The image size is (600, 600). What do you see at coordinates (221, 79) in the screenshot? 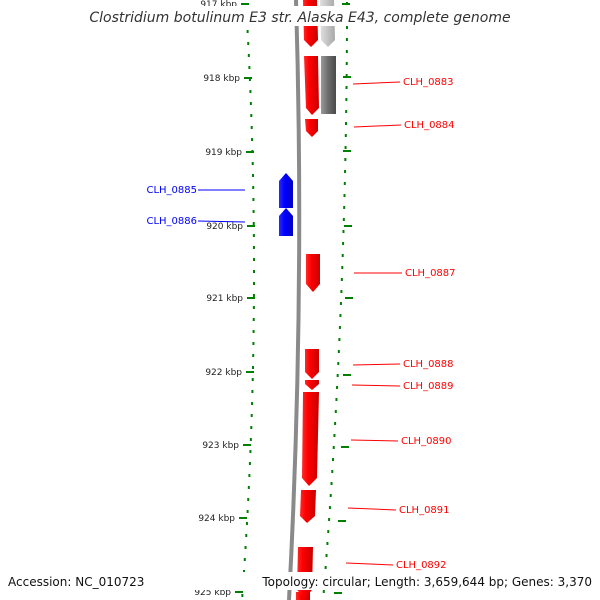
I see `kbp-label: 918 kbp` at bounding box center [221, 79].